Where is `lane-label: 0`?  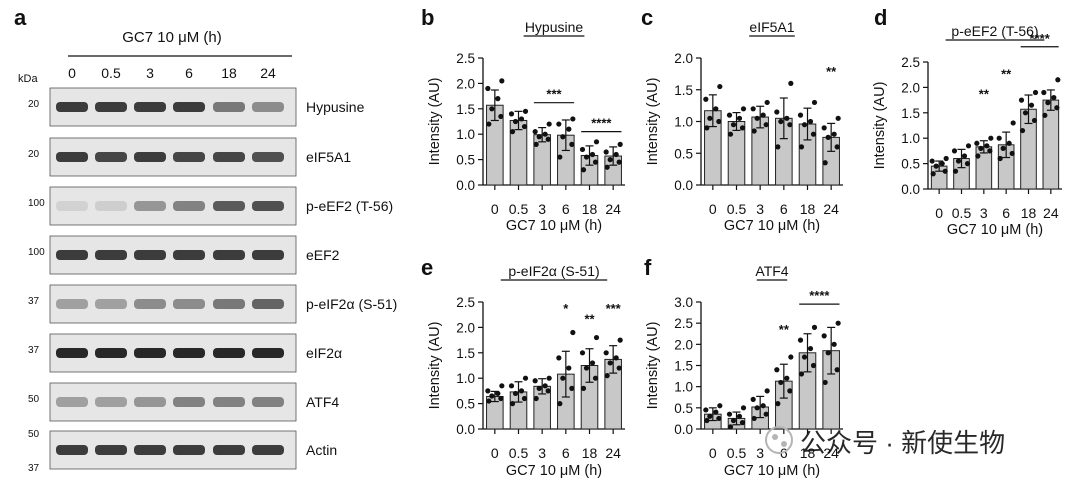 lane-label: 0 is located at coordinates (72, 73).